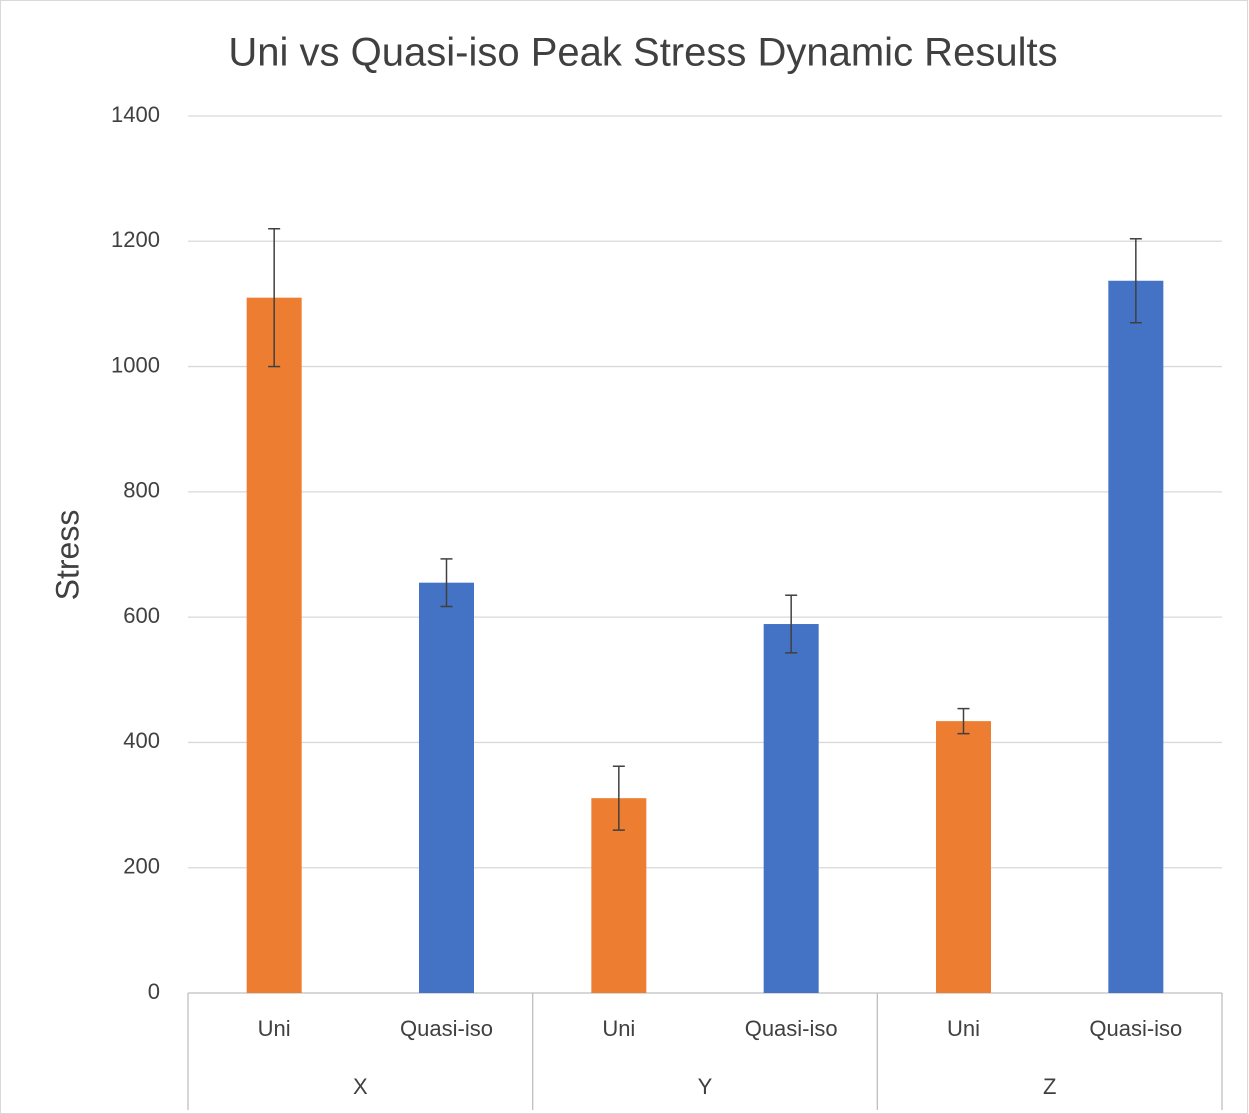 The image size is (1249, 1114). I want to click on y-tick-label: 1000, so click(135, 364).